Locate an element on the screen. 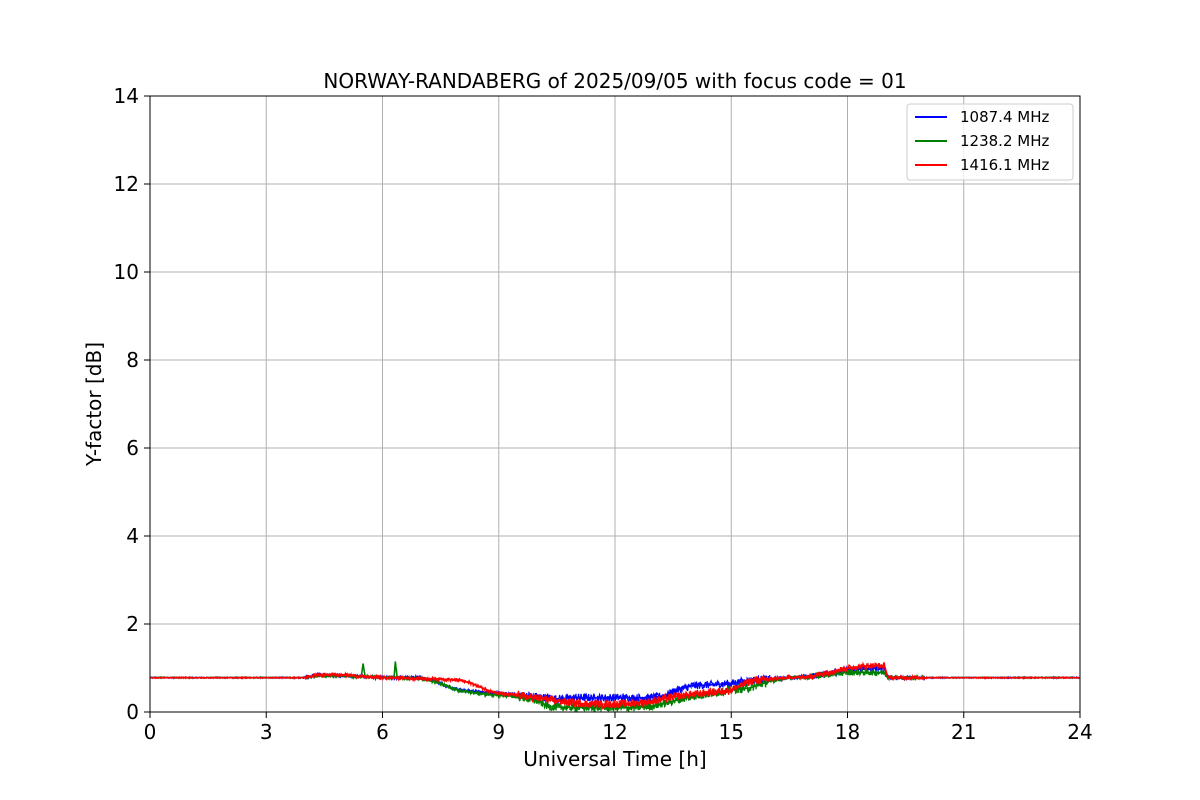 The height and width of the screenshot is (800, 1200). x-tick-label: 15 is located at coordinates (731, 732).